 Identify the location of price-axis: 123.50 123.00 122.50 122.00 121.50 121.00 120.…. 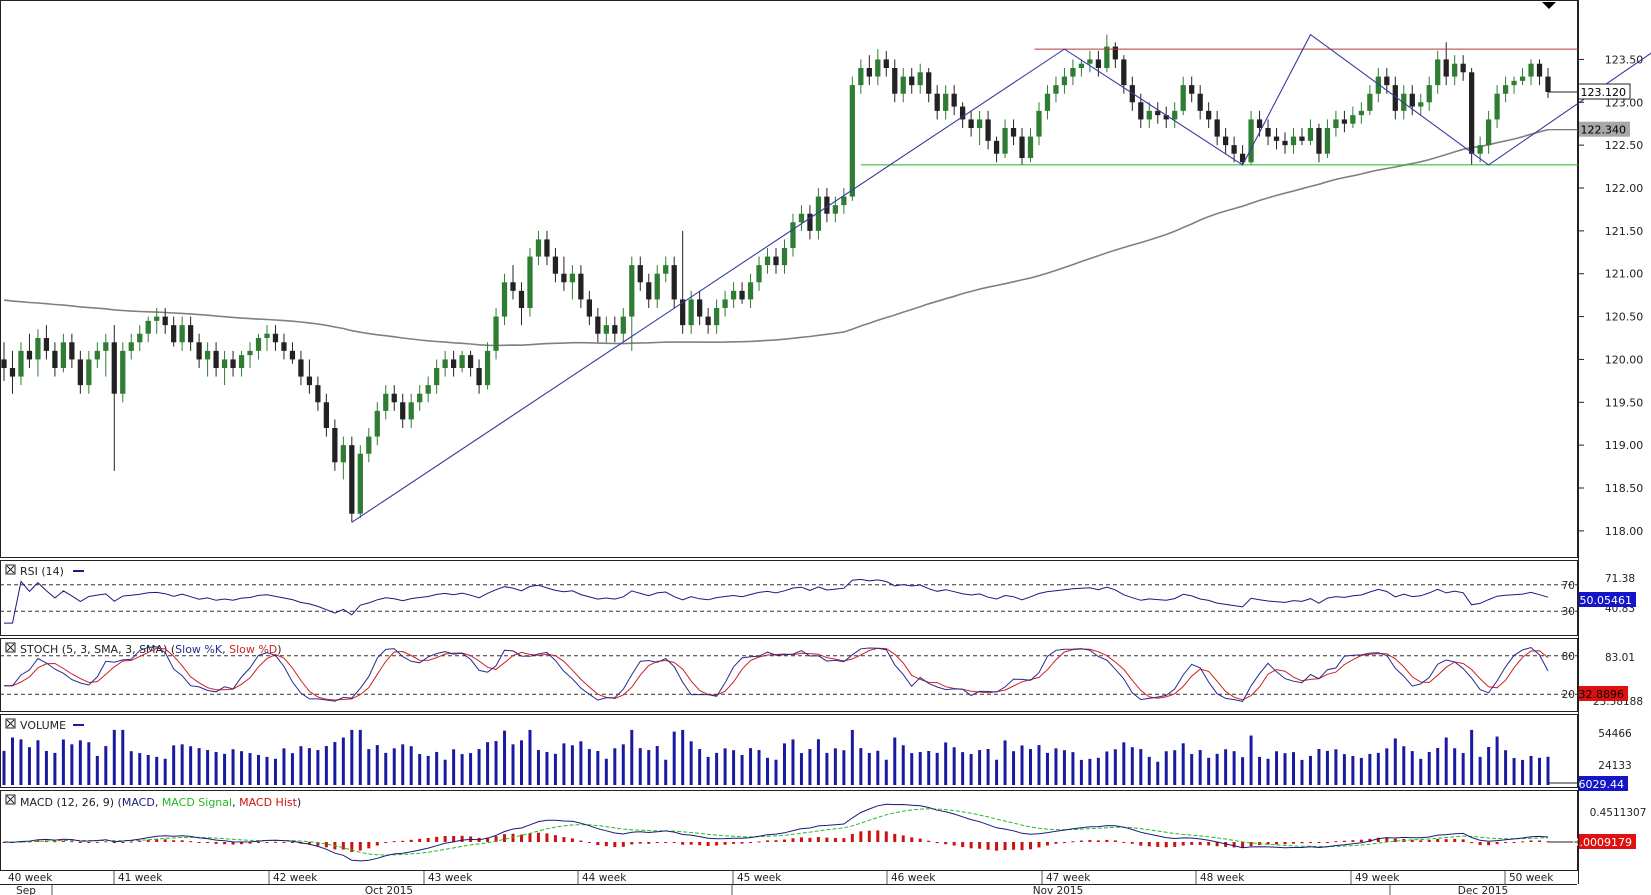
(1611, 295).